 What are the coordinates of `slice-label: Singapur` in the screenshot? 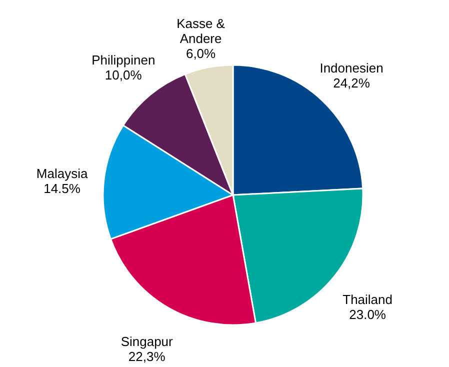 It's located at (147, 341).